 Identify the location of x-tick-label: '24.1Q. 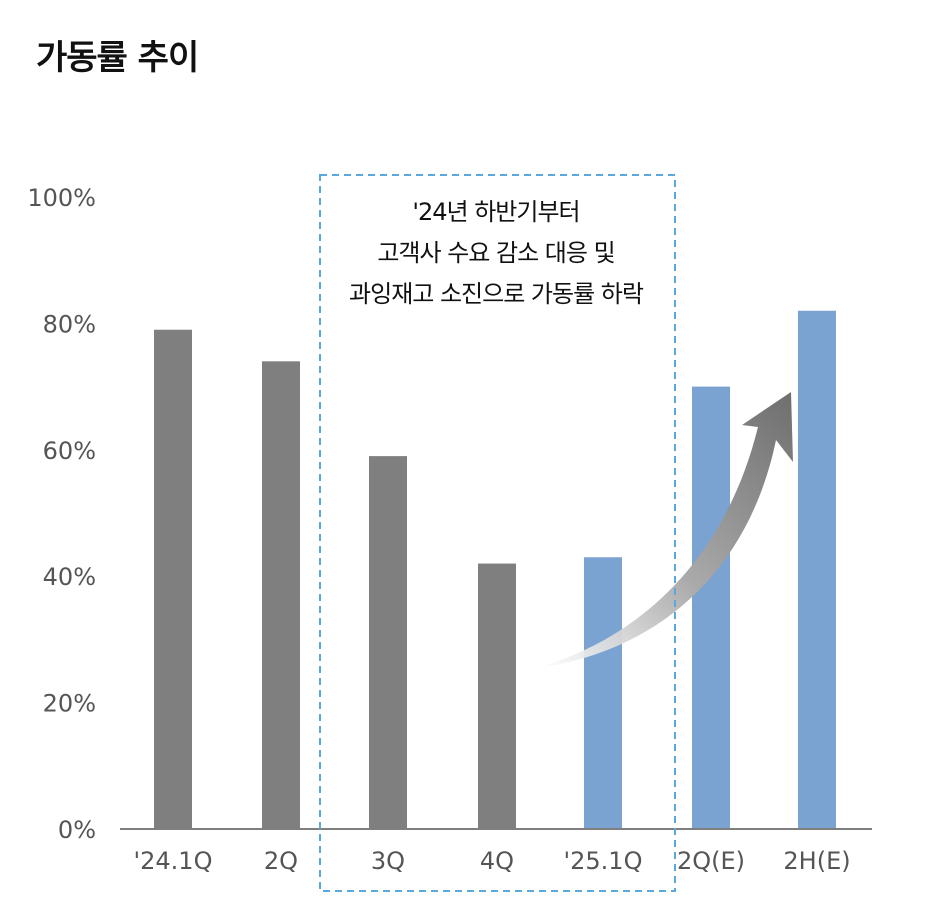
(173, 861).